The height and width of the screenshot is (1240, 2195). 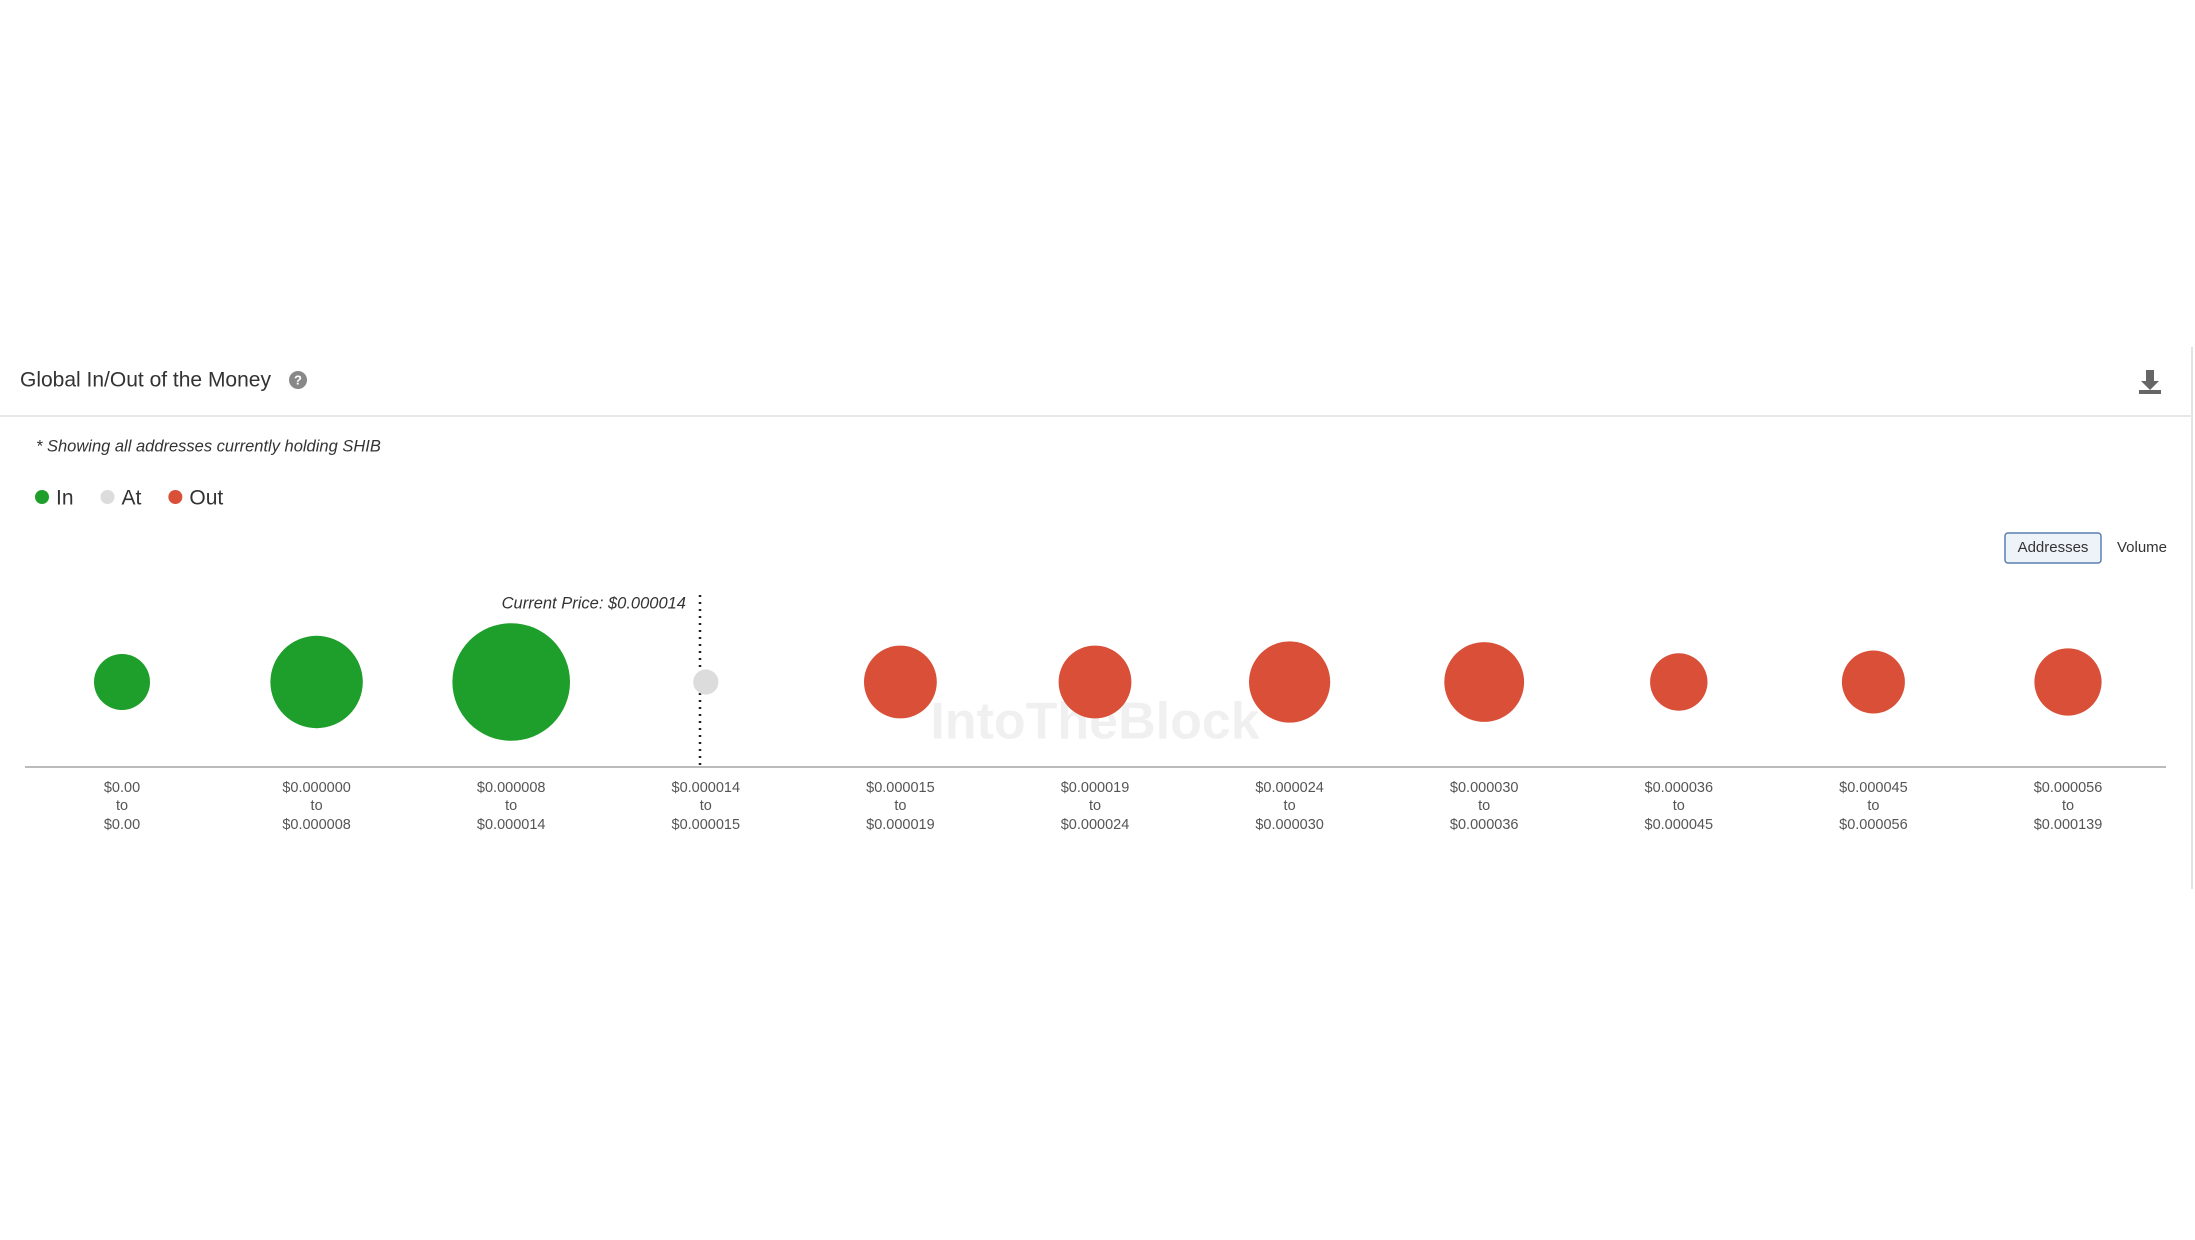 What do you see at coordinates (206, 498) in the screenshot?
I see `legend-label: Out` at bounding box center [206, 498].